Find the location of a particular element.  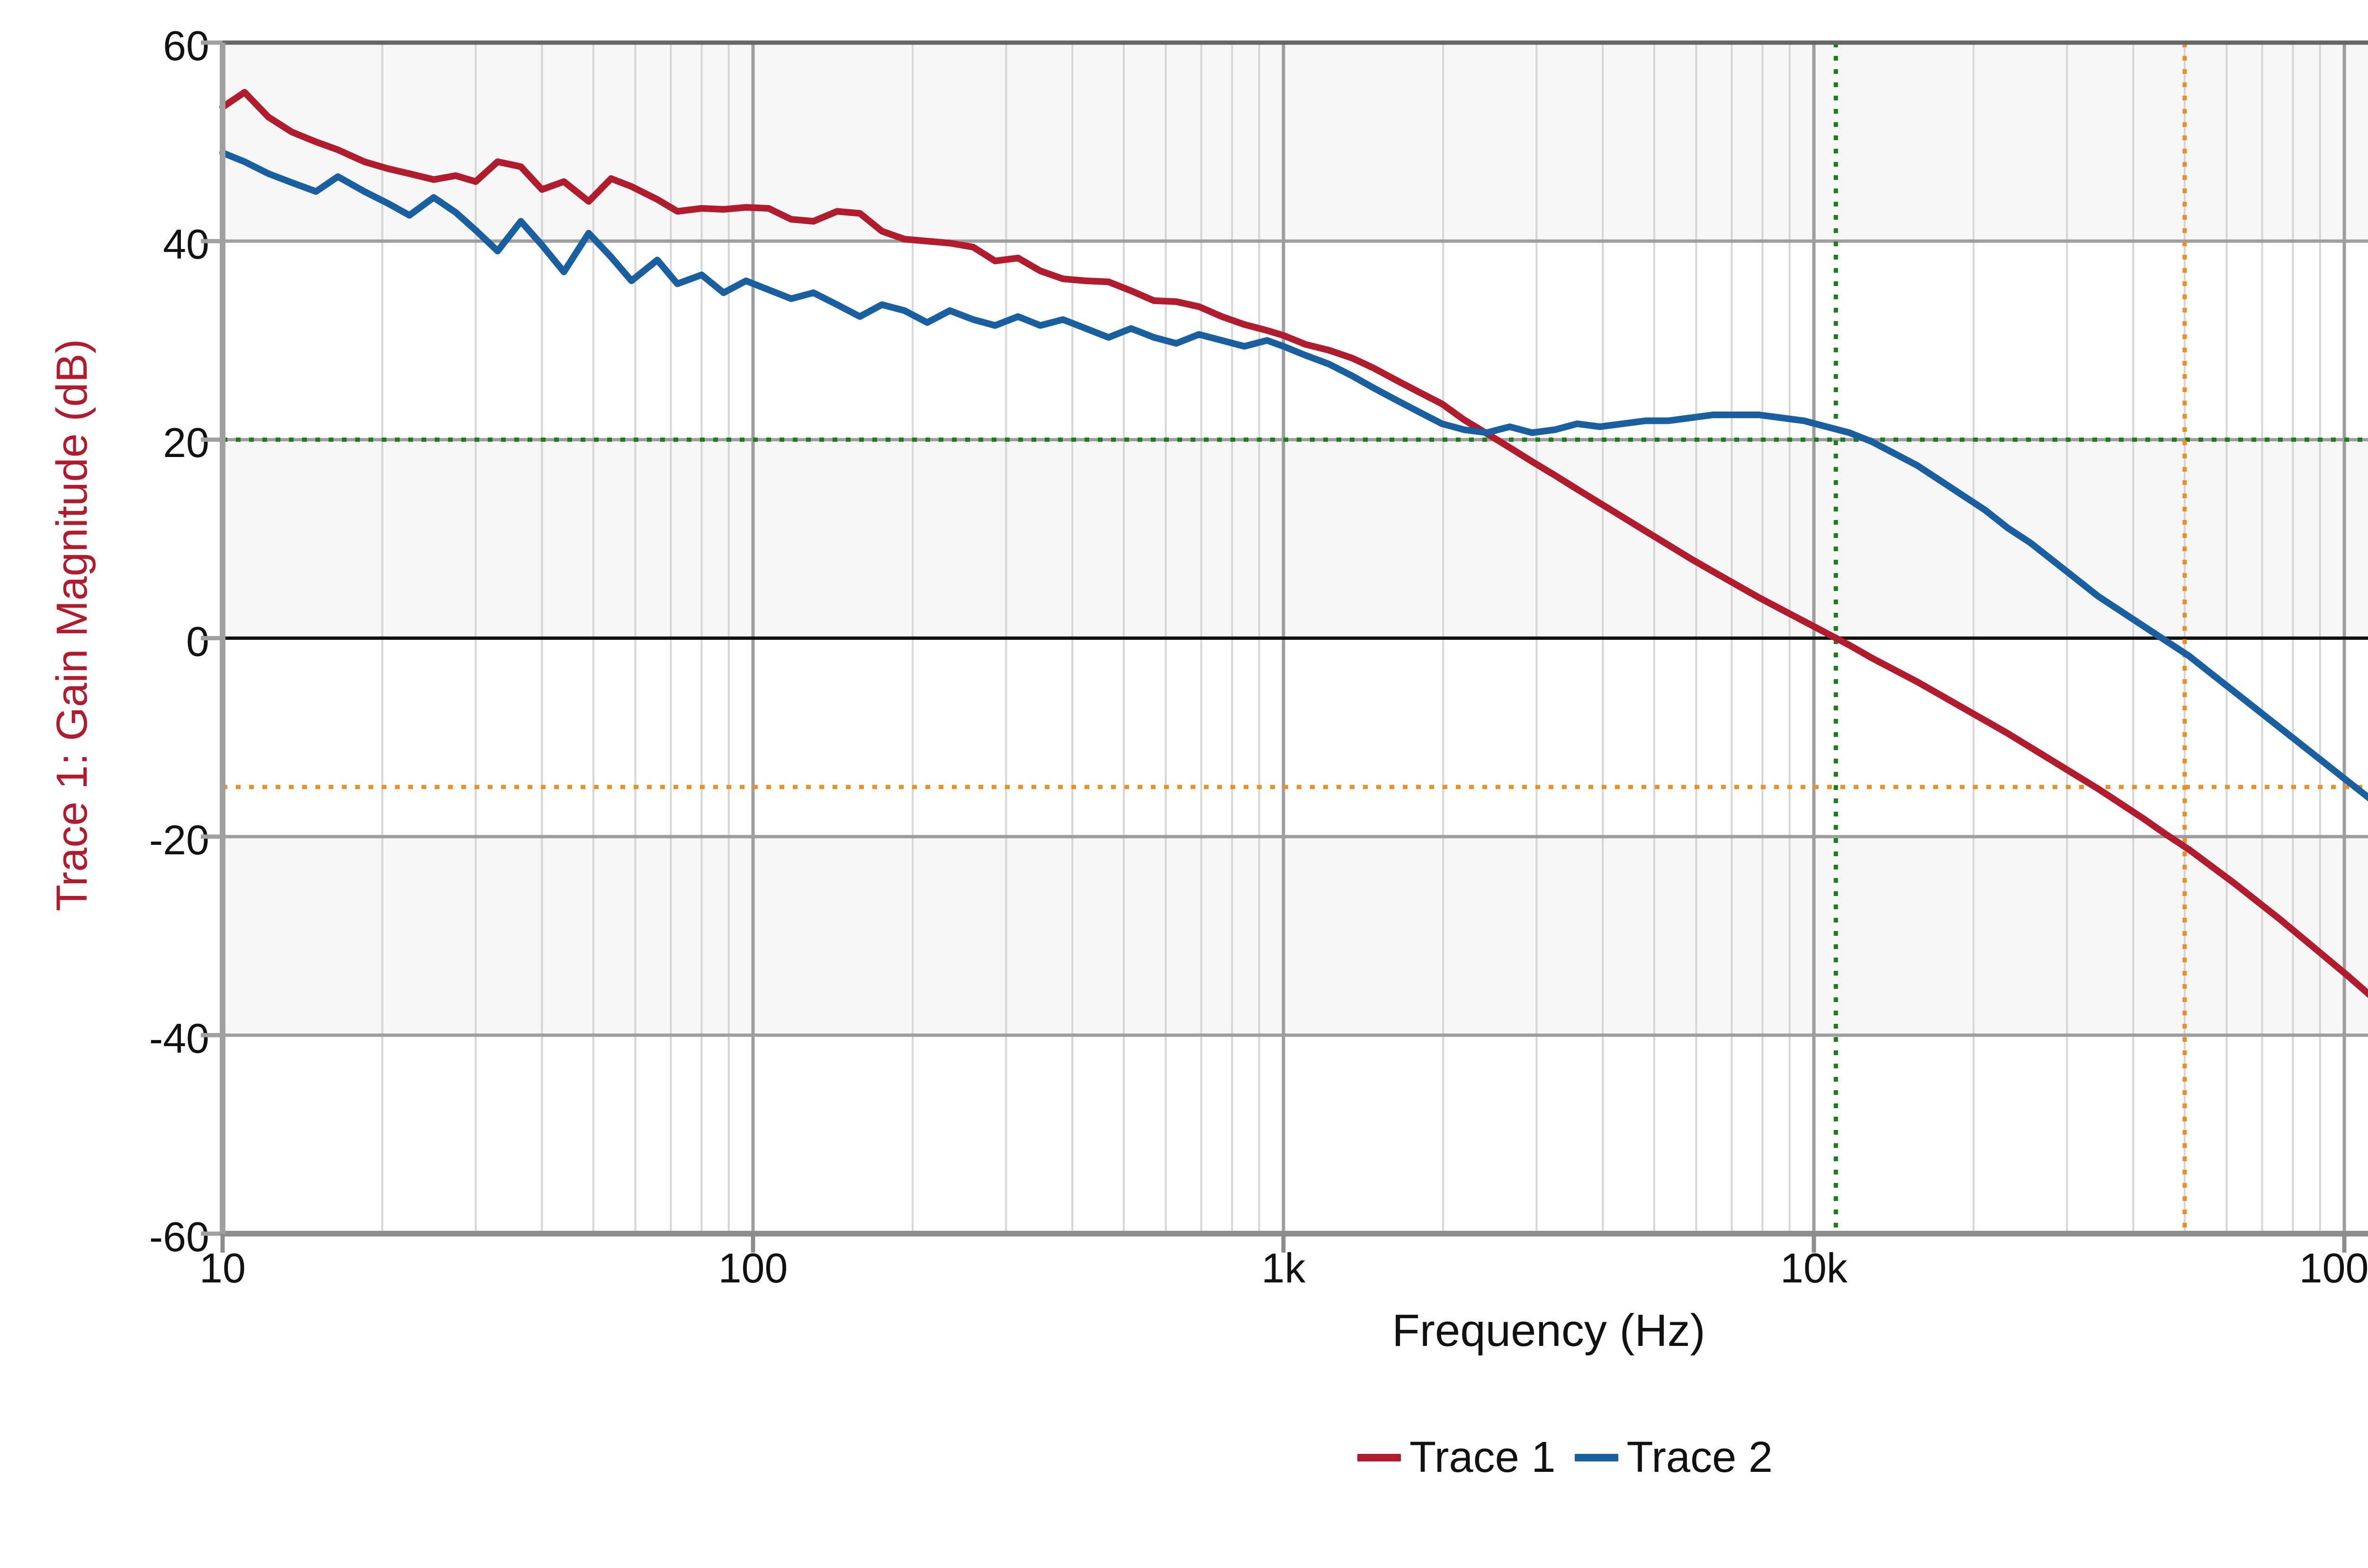

legend: Trace 1 Trace 2 is located at coordinates (1184, 1457).